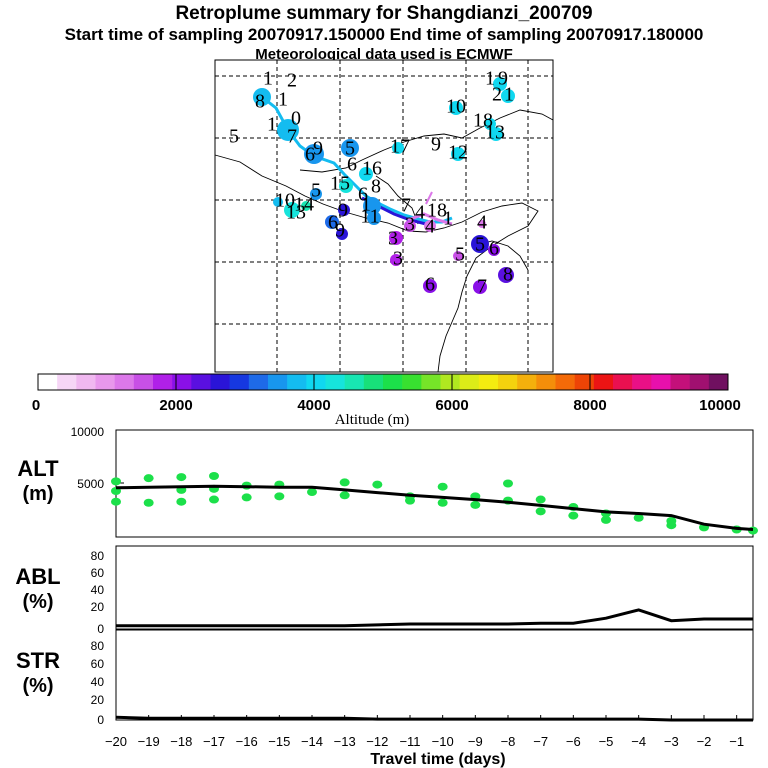 Image resolution: width=768 pixels, height=768 pixels. What do you see at coordinates (384, 54) in the screenshot?
I see `met-data-note: Meteorological data used is ECMWF` at bounding box center [384, 54].